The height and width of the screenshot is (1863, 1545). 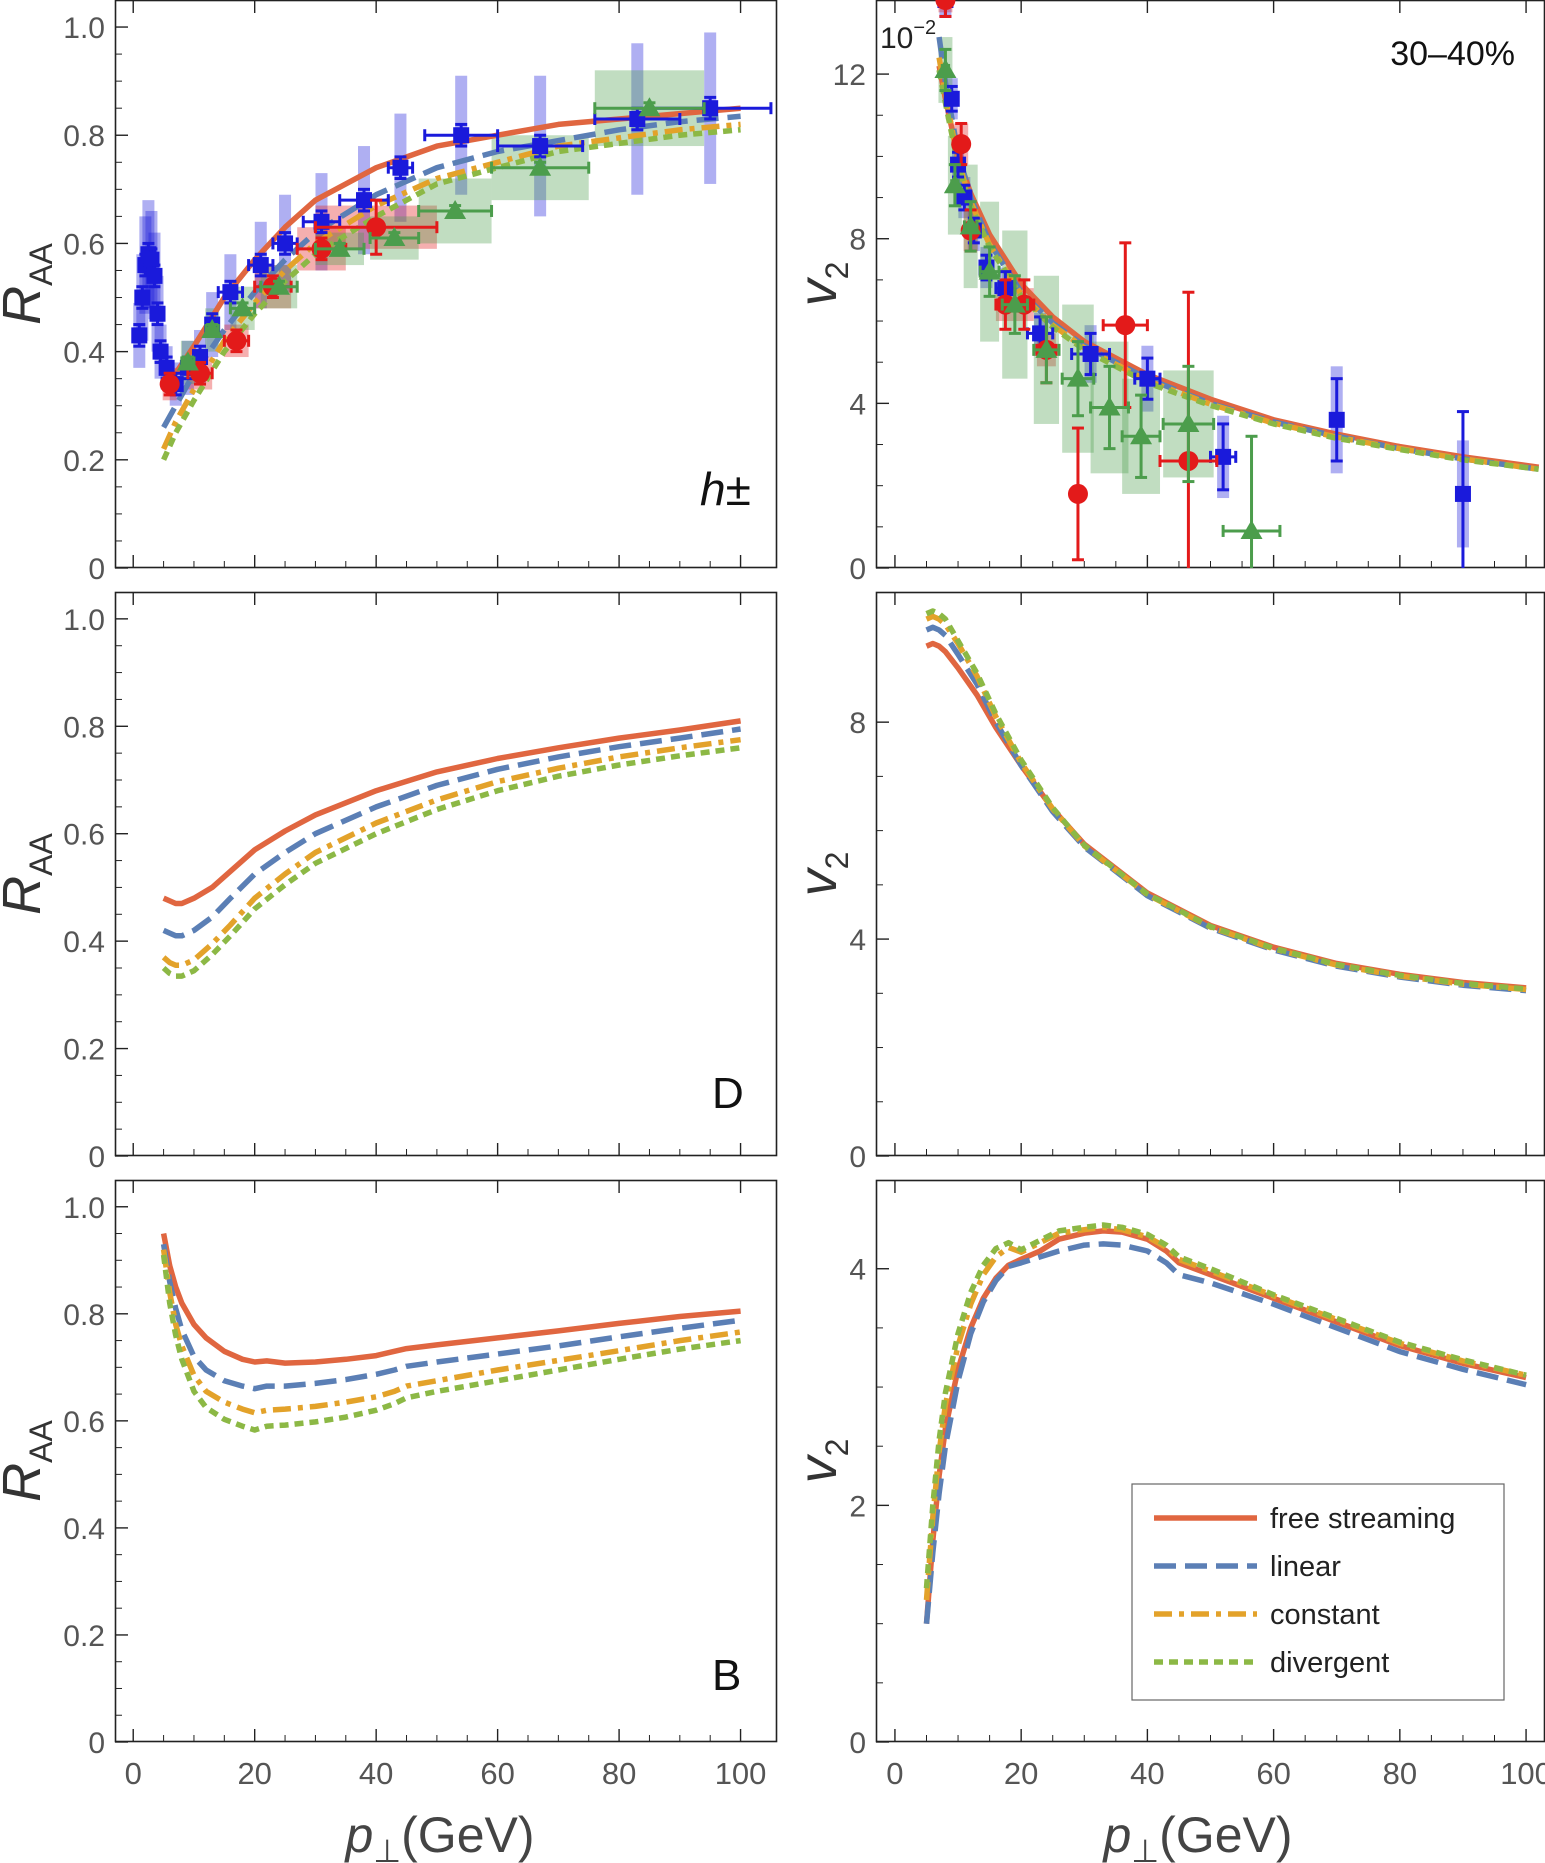 What do you see at coordinates (725, 489) in the screenshot?
I see `panel-label: h±` at bounding box center [725, 489].